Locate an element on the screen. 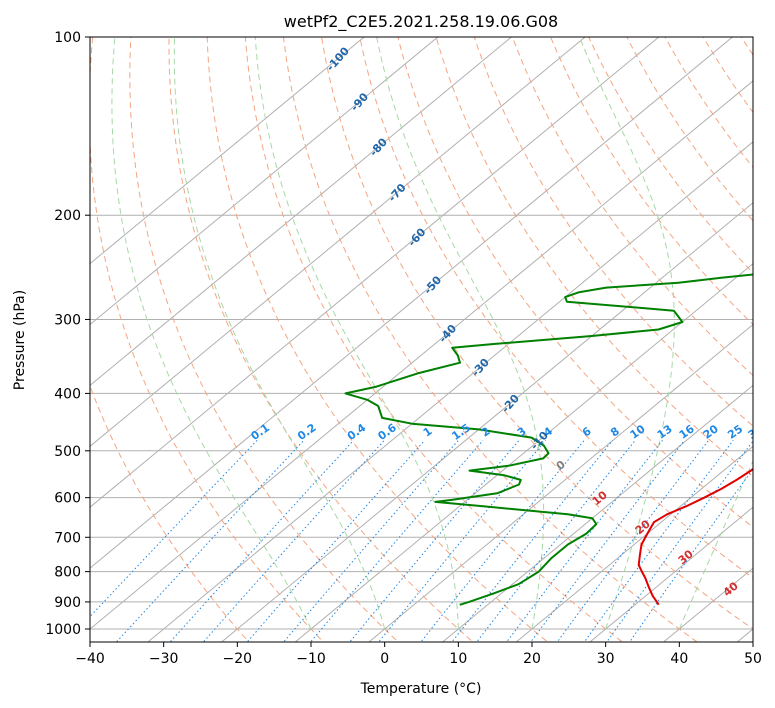  y-tick-label: 500 is located at coordinates (67, 452).